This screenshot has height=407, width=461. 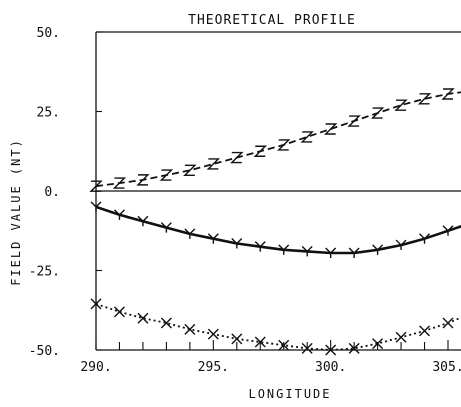 I want to click on chart-title: THEORETICAL PROFILE, so click(x=272, y=20).